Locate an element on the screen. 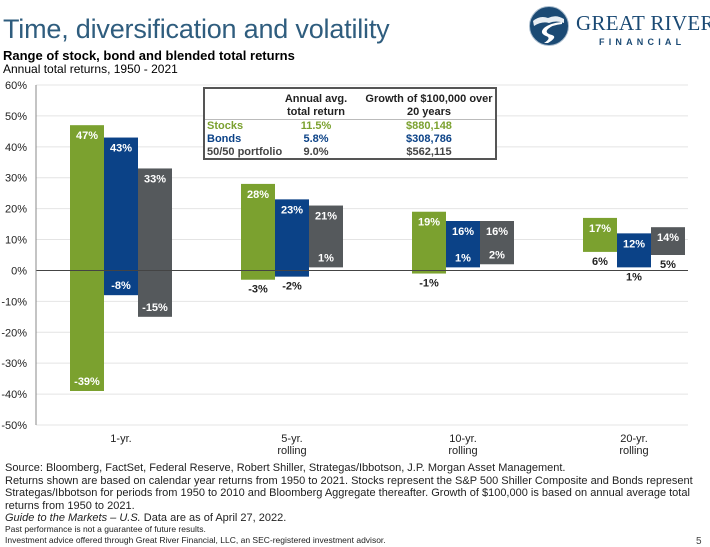 The image size is (710, 547). table-row-bonds: Bonds 5.8% $308,786 is located at coordinates (350, 139).